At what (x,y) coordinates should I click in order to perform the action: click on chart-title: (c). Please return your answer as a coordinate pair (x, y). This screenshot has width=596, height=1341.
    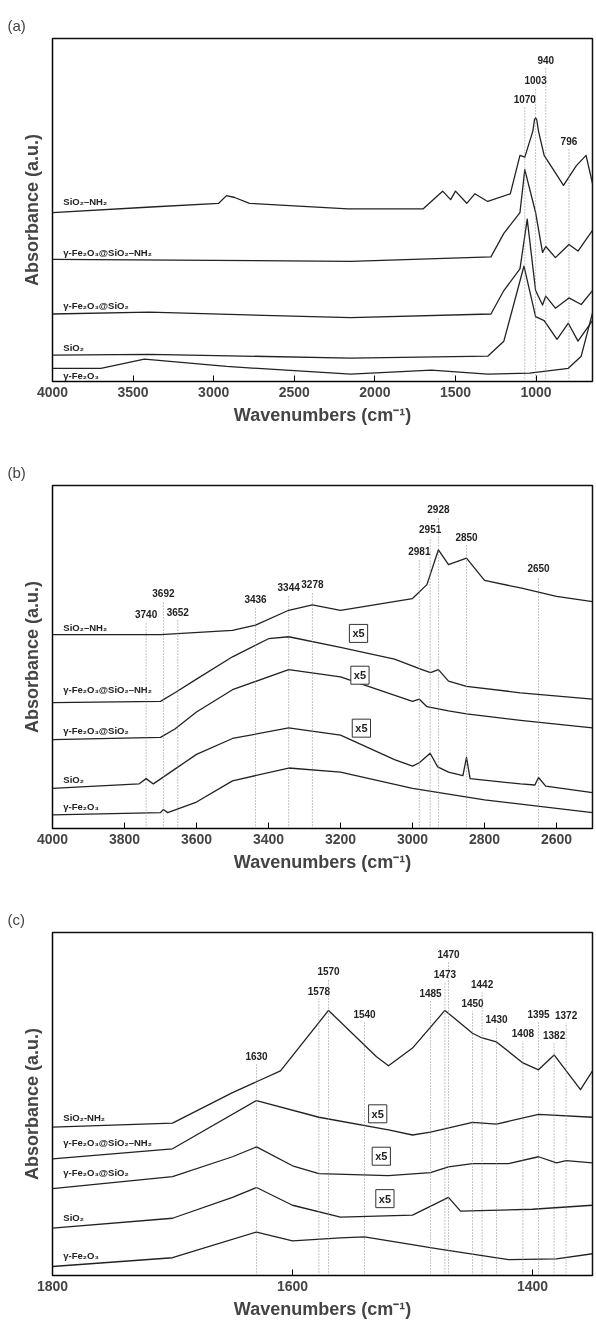
    Looking at the image, I should click on (16, 919).